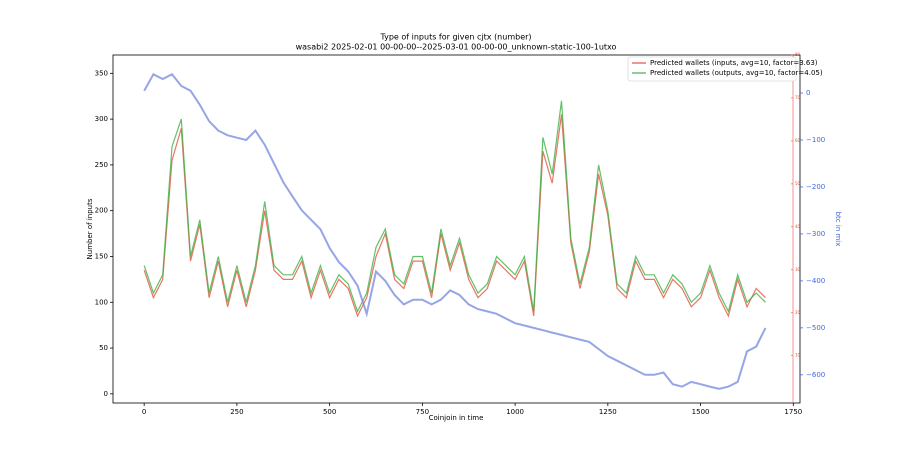 This screenshot has height=450, width=900. What do you see at coordinates (101, 256) in the screenshot?
I see `y-tick-label: 150` at bounding box center [101, 256].